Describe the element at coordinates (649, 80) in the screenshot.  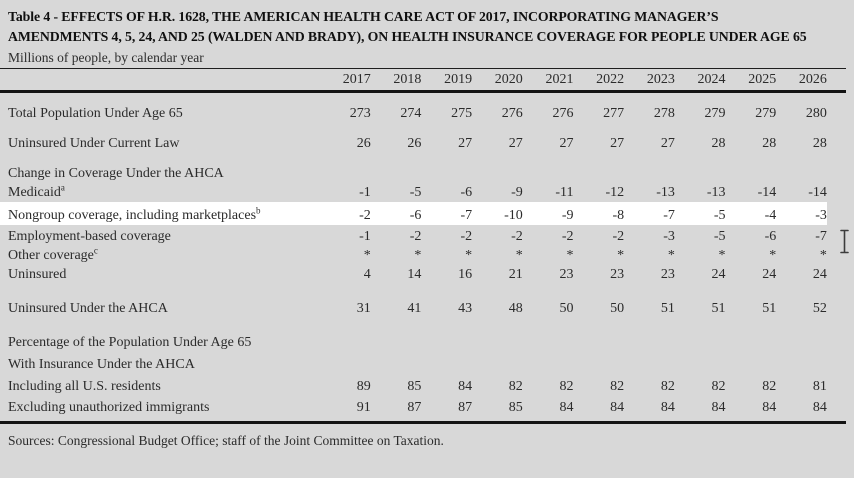
I see `year-cell: 2023` at that location.